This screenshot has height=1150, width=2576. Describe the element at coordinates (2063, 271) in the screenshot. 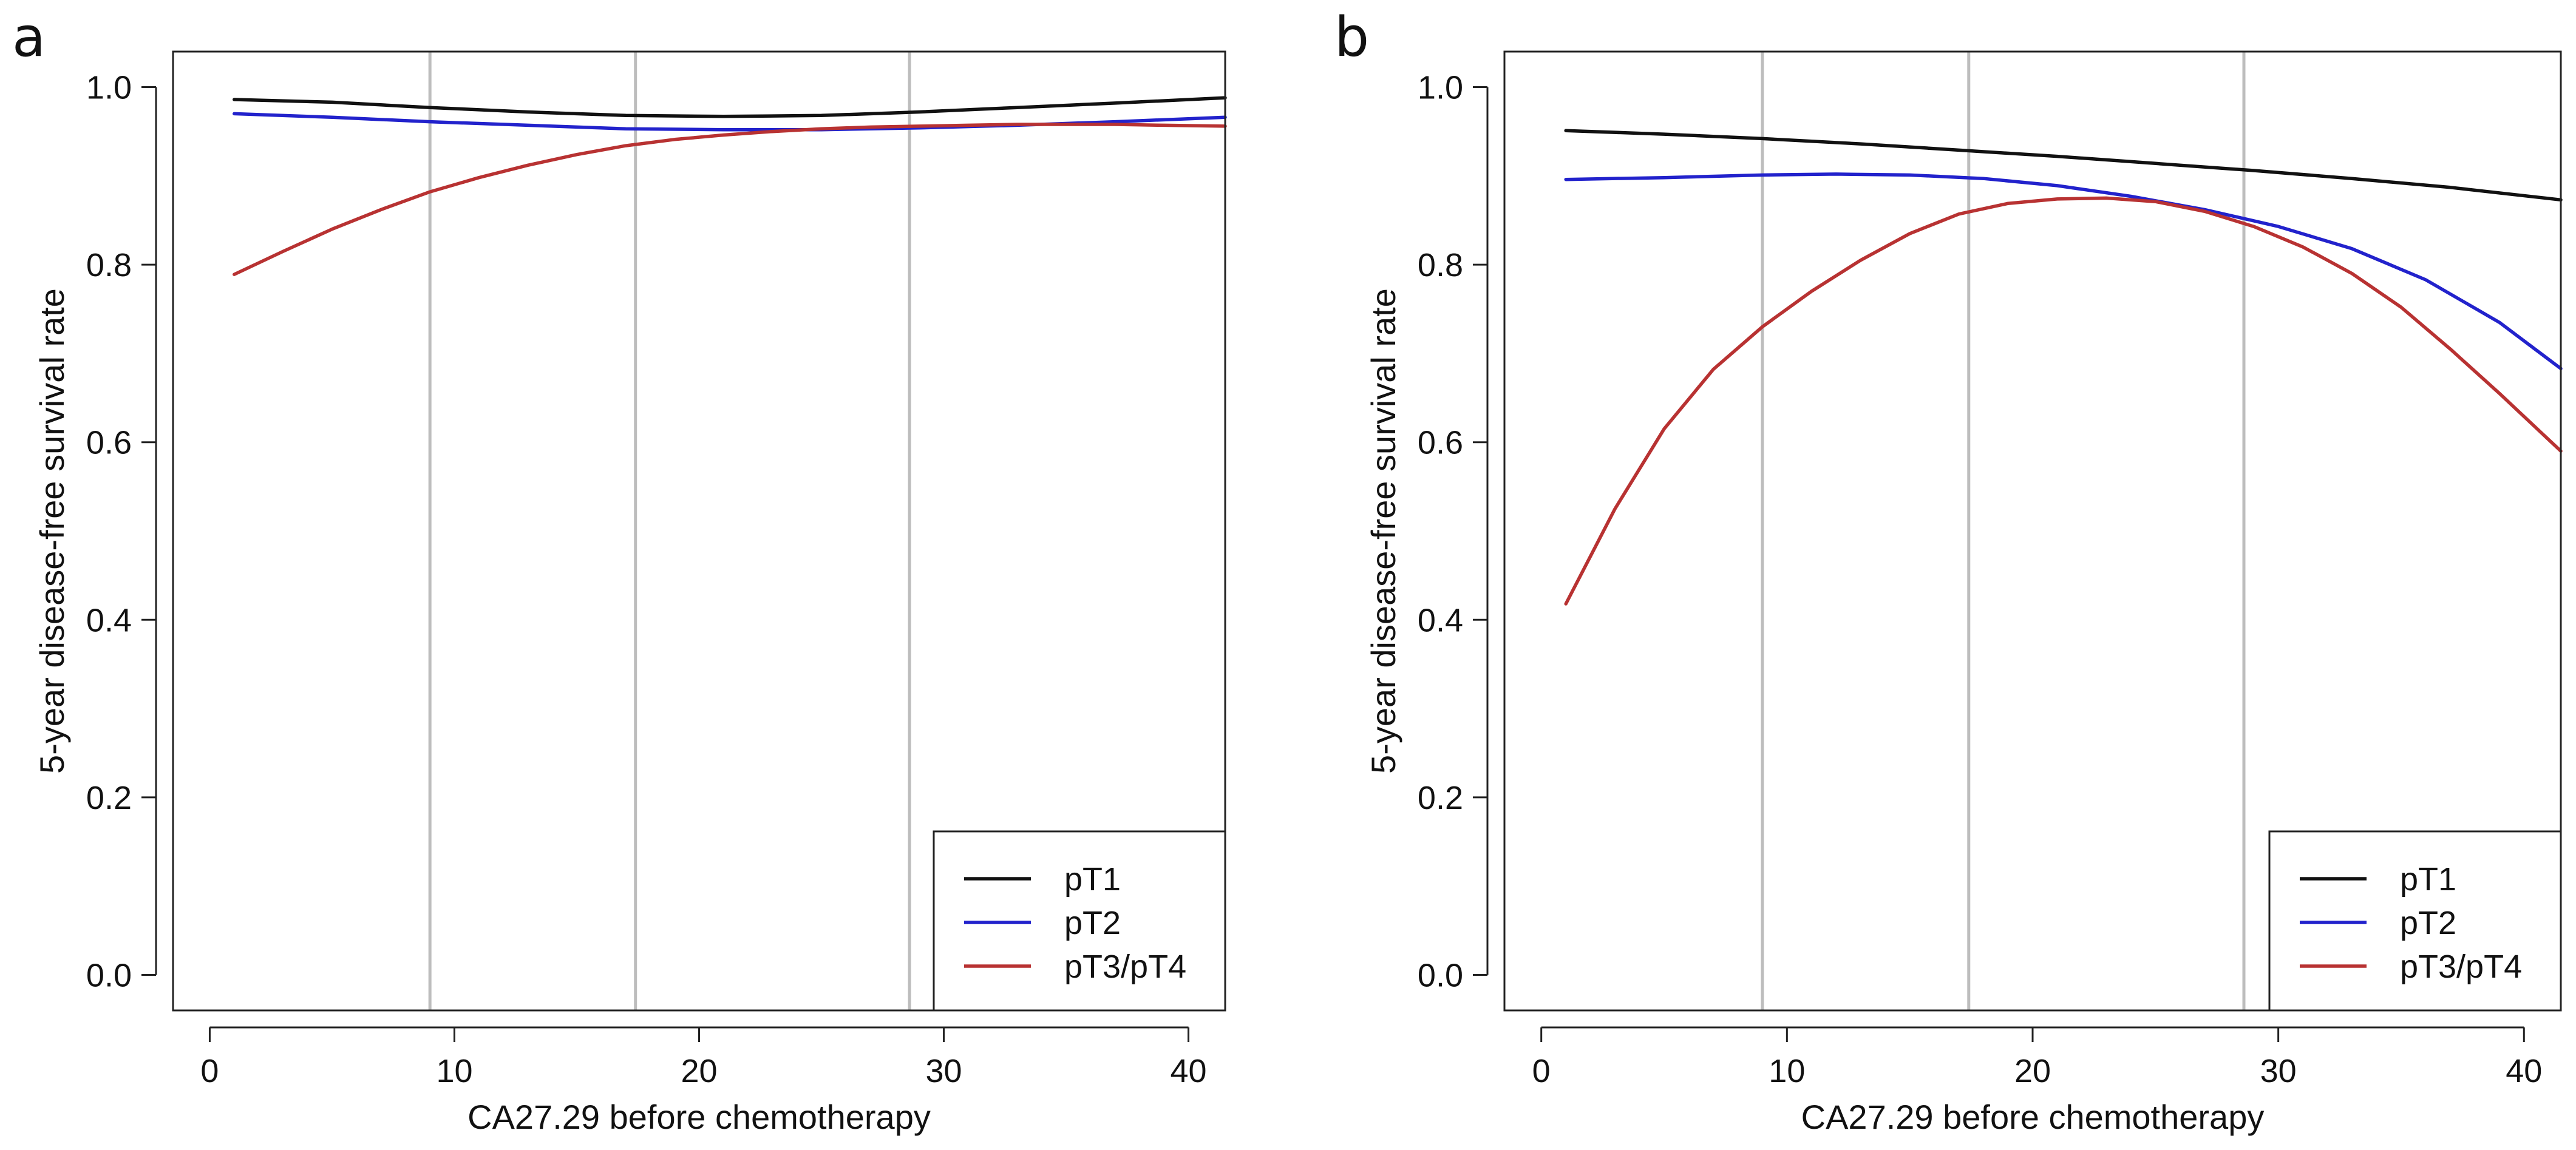

I see `panel-b-series-pt2` at that location.